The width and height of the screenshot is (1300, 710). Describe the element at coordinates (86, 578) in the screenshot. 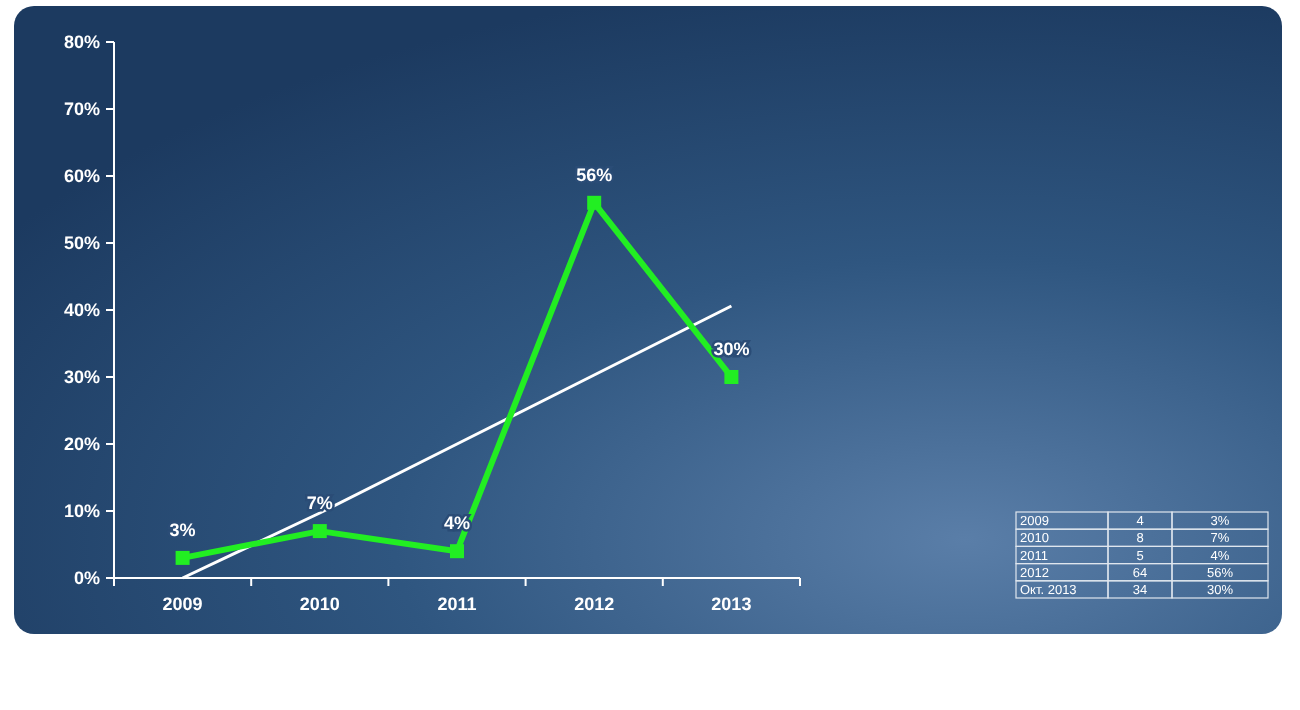

I see `y-tick-label: 0%` at that location.